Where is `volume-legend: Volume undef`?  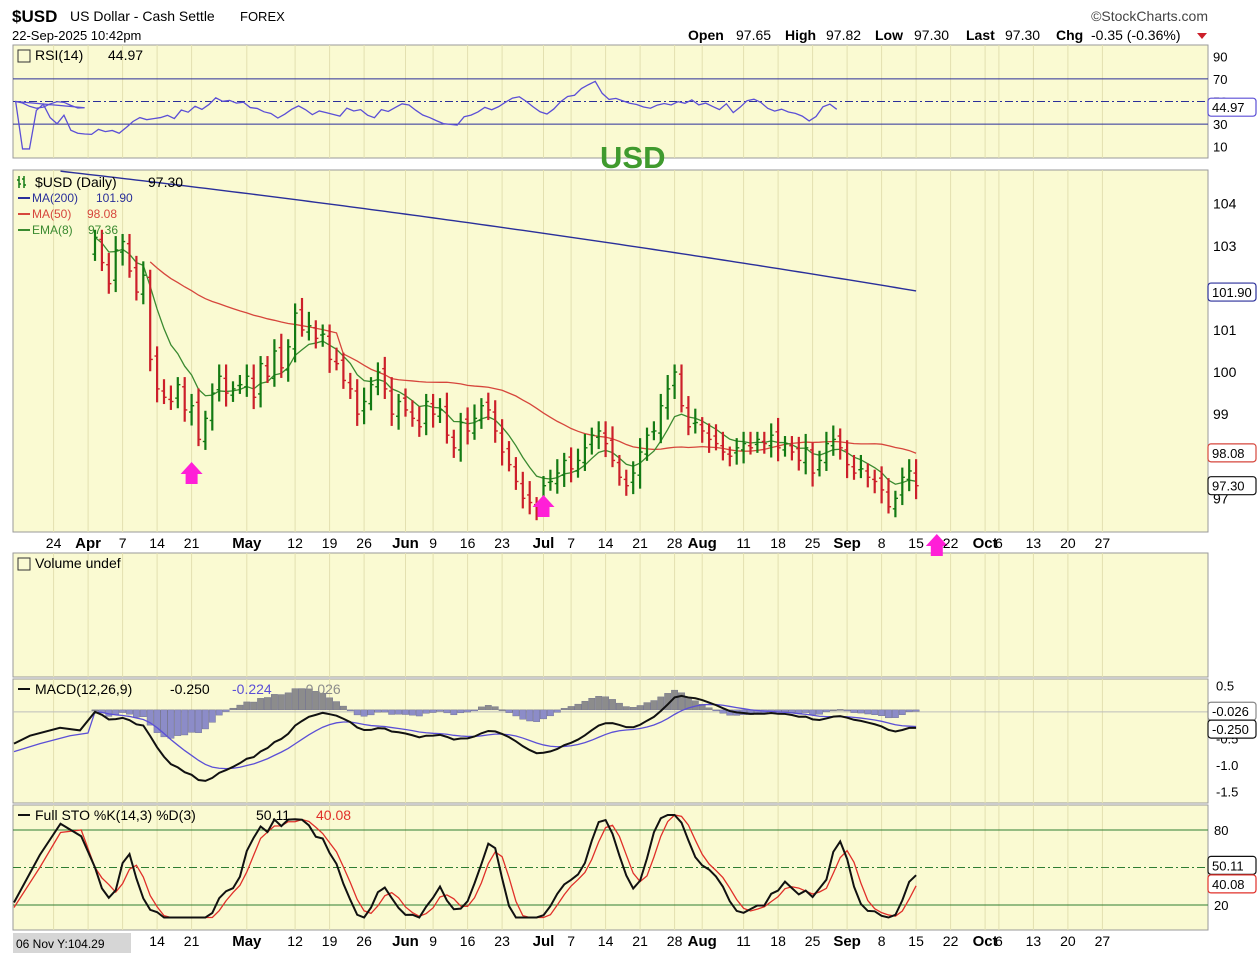
volume-legend: Volume undef is located at coordinates (69, 563).